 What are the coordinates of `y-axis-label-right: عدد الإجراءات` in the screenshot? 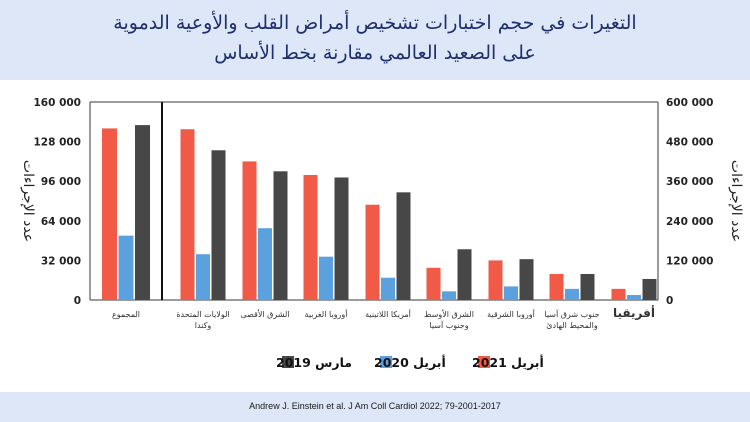 It's located at (736, 201).